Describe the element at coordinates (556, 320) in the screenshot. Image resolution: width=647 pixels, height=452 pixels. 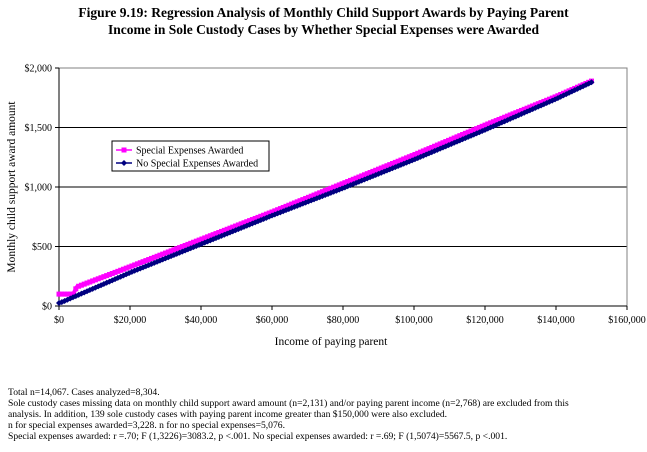
I see `x-tick-label-7: $140,000` at that location.